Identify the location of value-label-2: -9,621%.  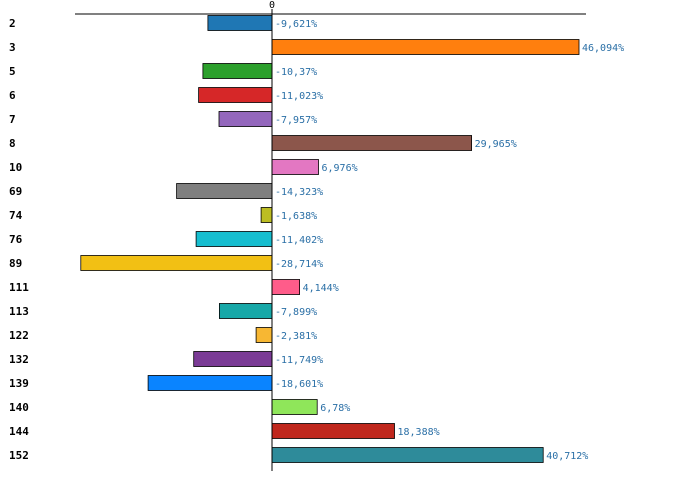
(296, 24).